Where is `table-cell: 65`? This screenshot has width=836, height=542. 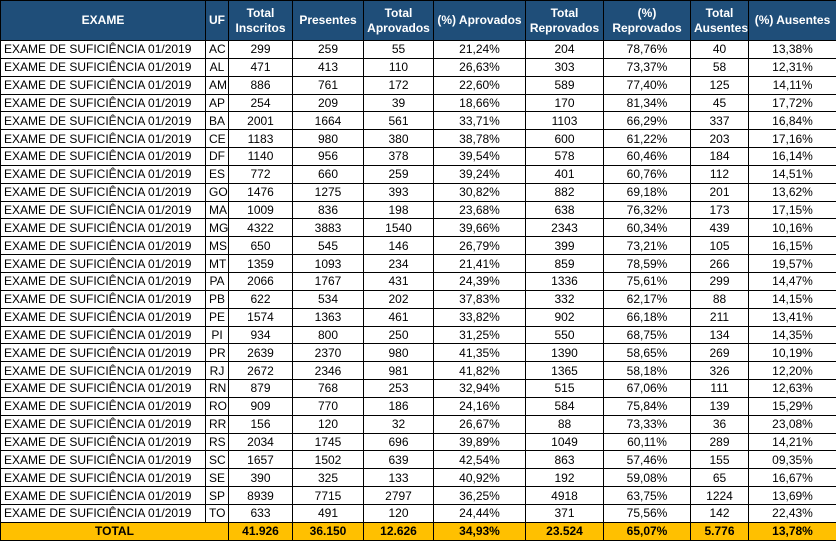
table-cell: 65 is located at coordinates (719, 478).